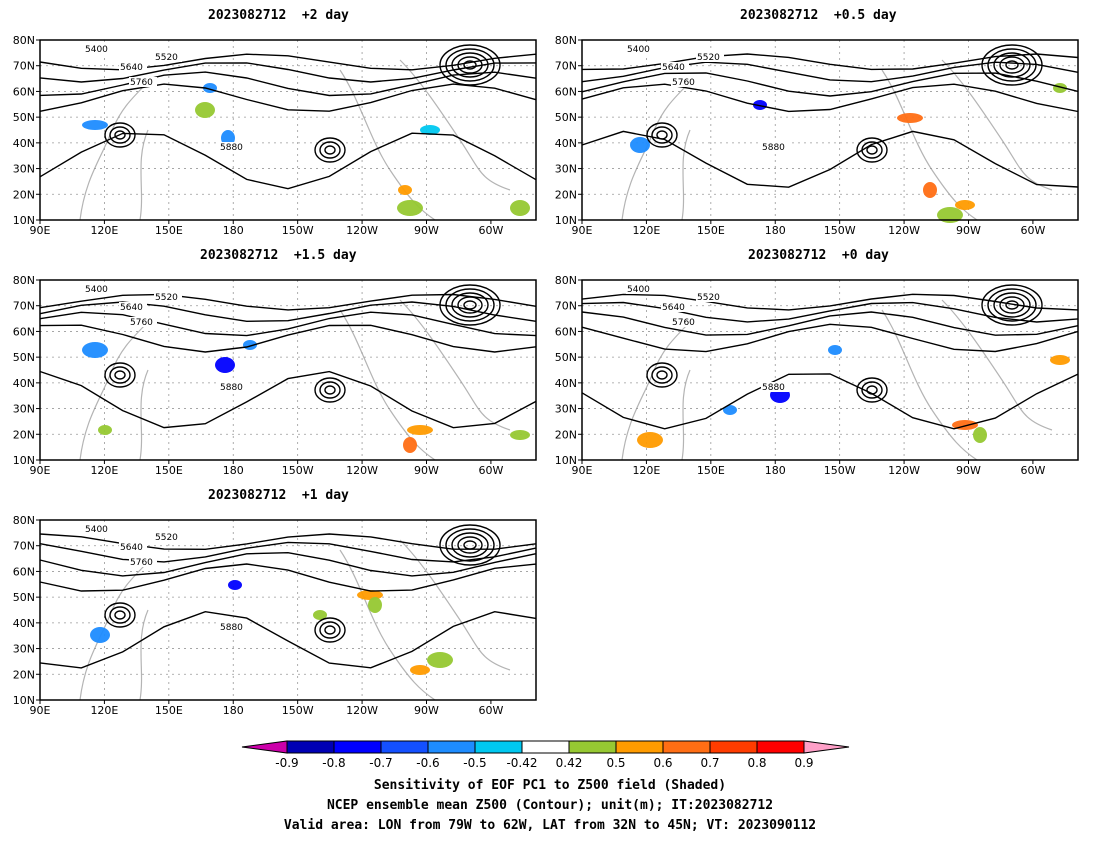 The image size is (1100, 850). What do you see at coordinates (166, 298) in the screenshot?
I see `contour-label: 5520` at bounding box center [166, 298].